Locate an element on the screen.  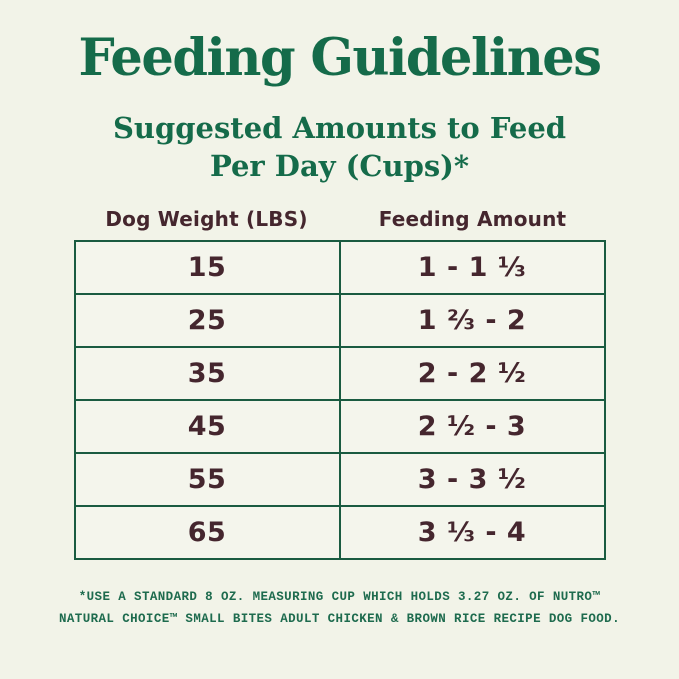
table-row: 15 1 - 1 ⅓ is located at coordinates (339, 268).